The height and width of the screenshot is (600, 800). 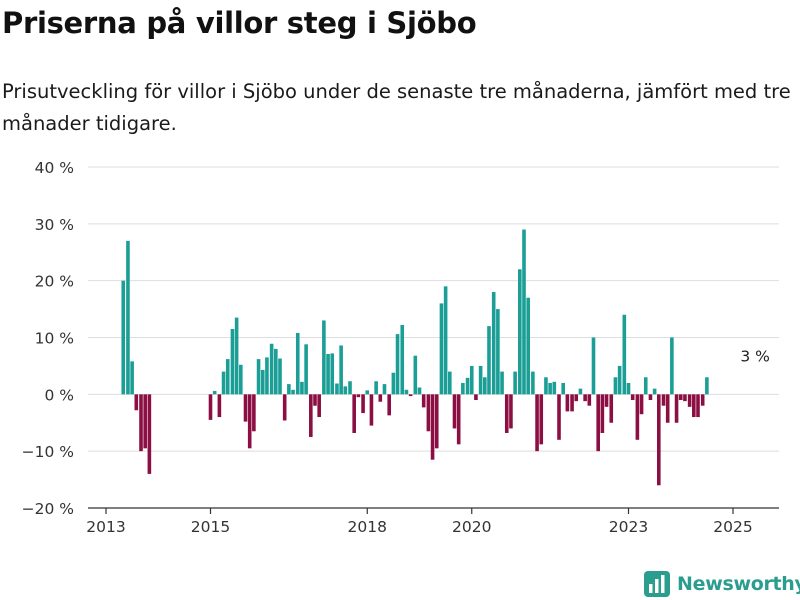 What do you see at coordinates (628, 527) in the screenshot?
I see `x-tick-label: 2023` at bounding box center [628, 527].